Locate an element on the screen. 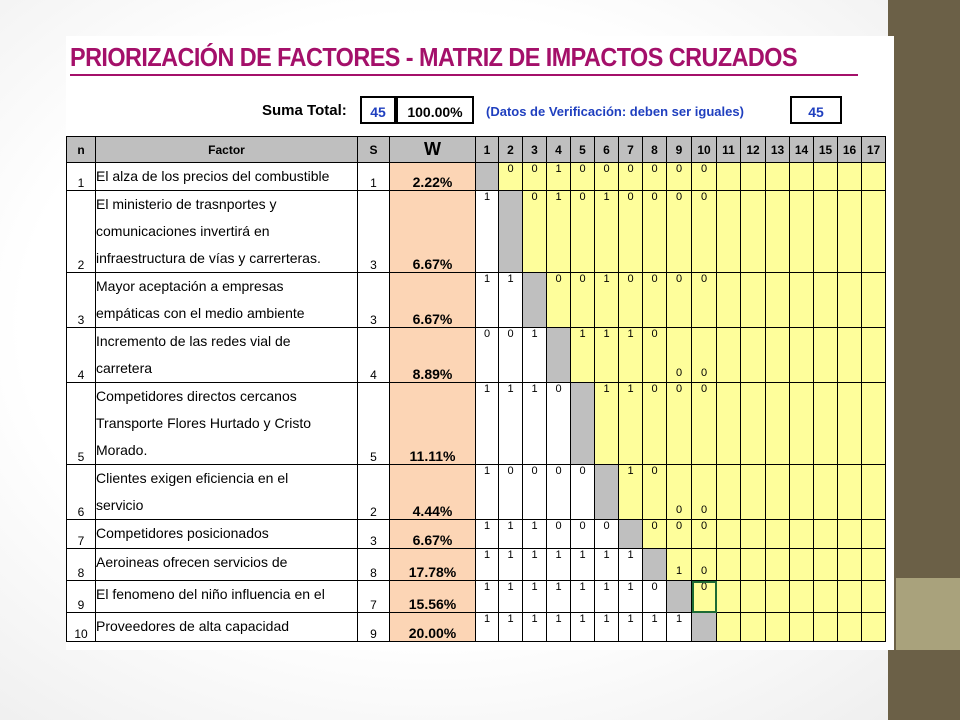 The height and width of the screenshot is (720, 960). score-cell: 4 is located at coordinates (373, 355).